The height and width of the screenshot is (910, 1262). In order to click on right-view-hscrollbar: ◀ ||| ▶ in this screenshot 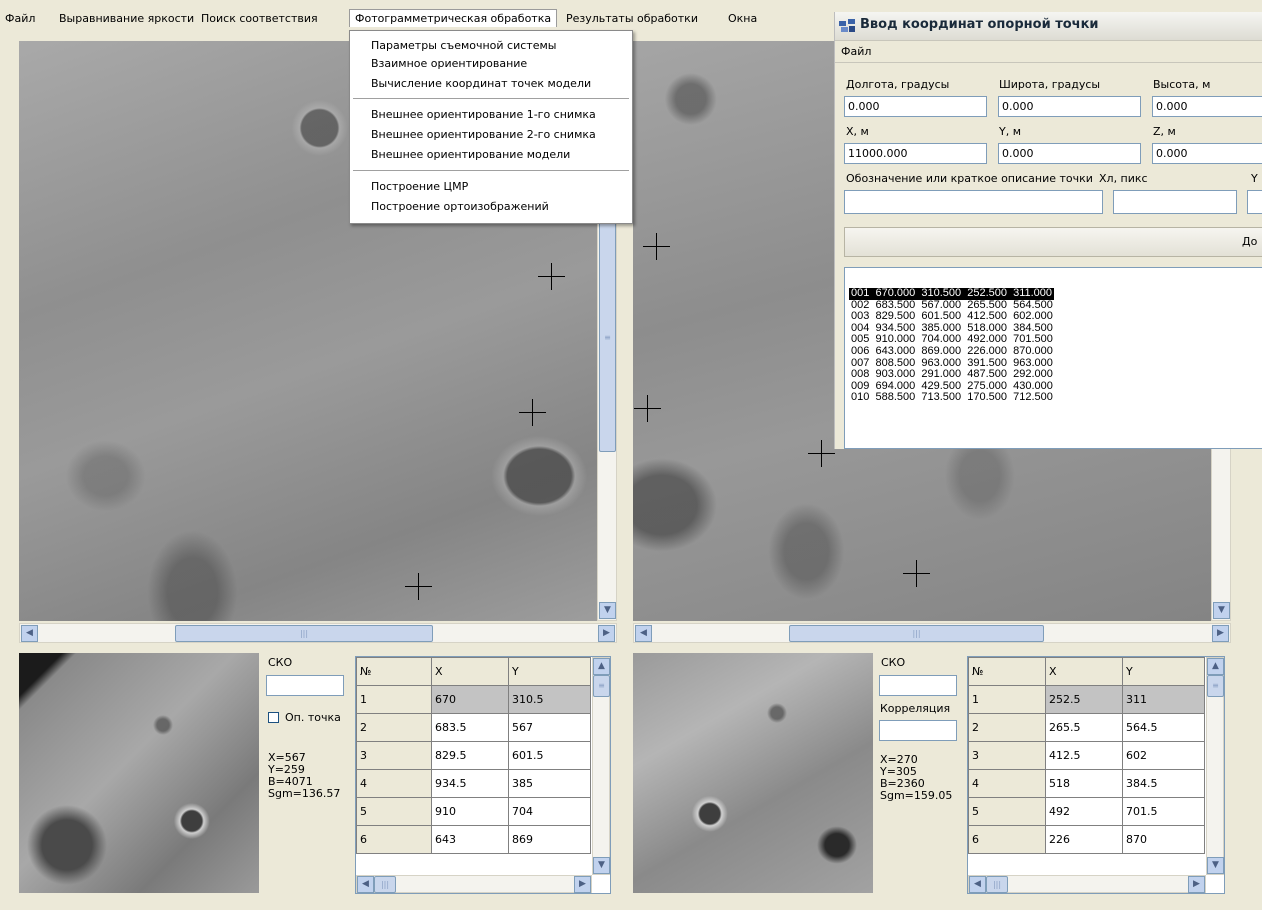, I will do `click(932, 633)`.